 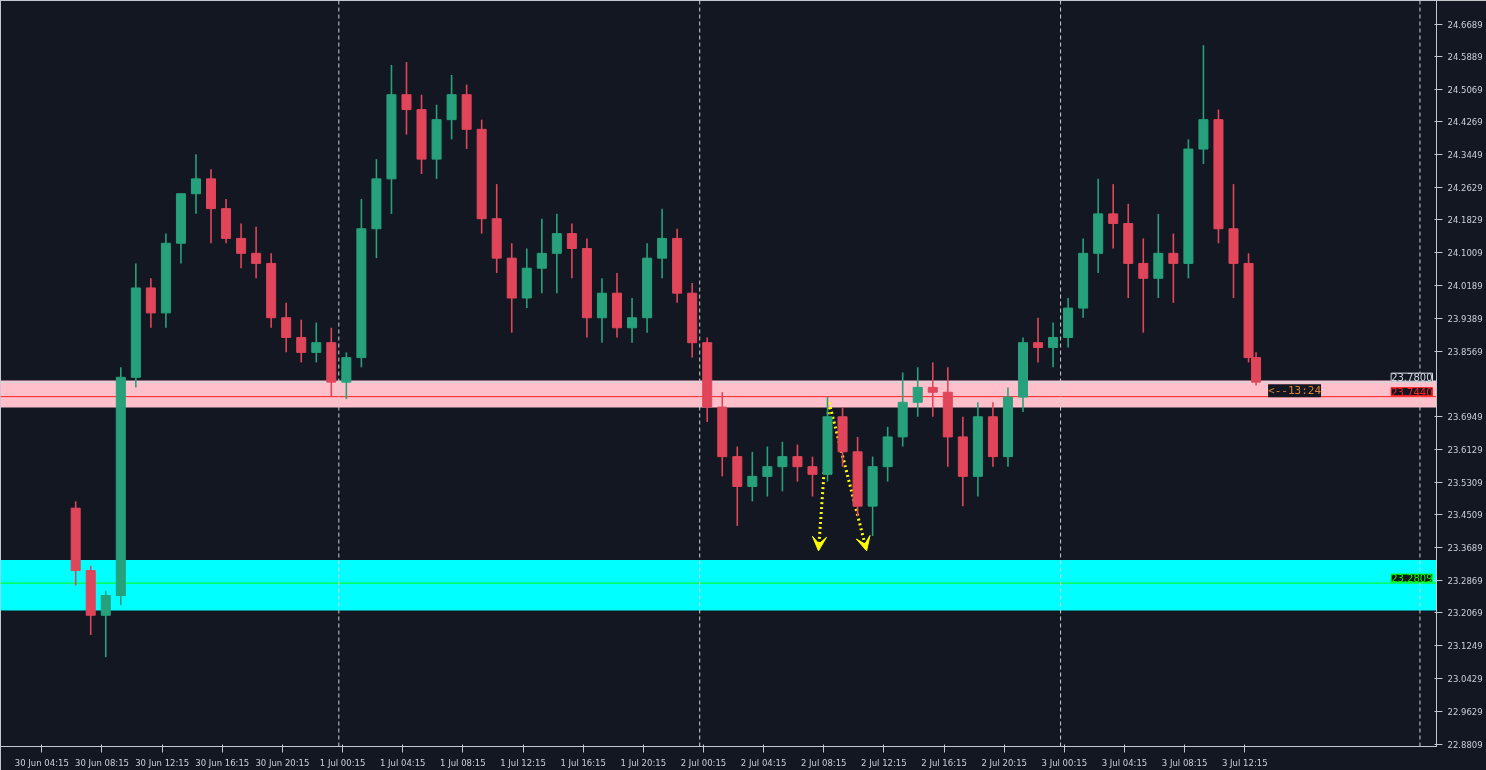 I want to click on y-tick-label: 24.1829, so click(x=1465, y=220).